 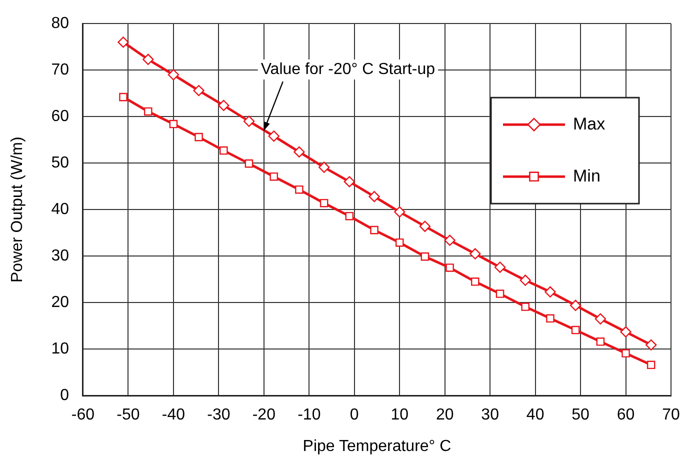 I want to click on y-tick-label: 30, so click(x=60, y=256).